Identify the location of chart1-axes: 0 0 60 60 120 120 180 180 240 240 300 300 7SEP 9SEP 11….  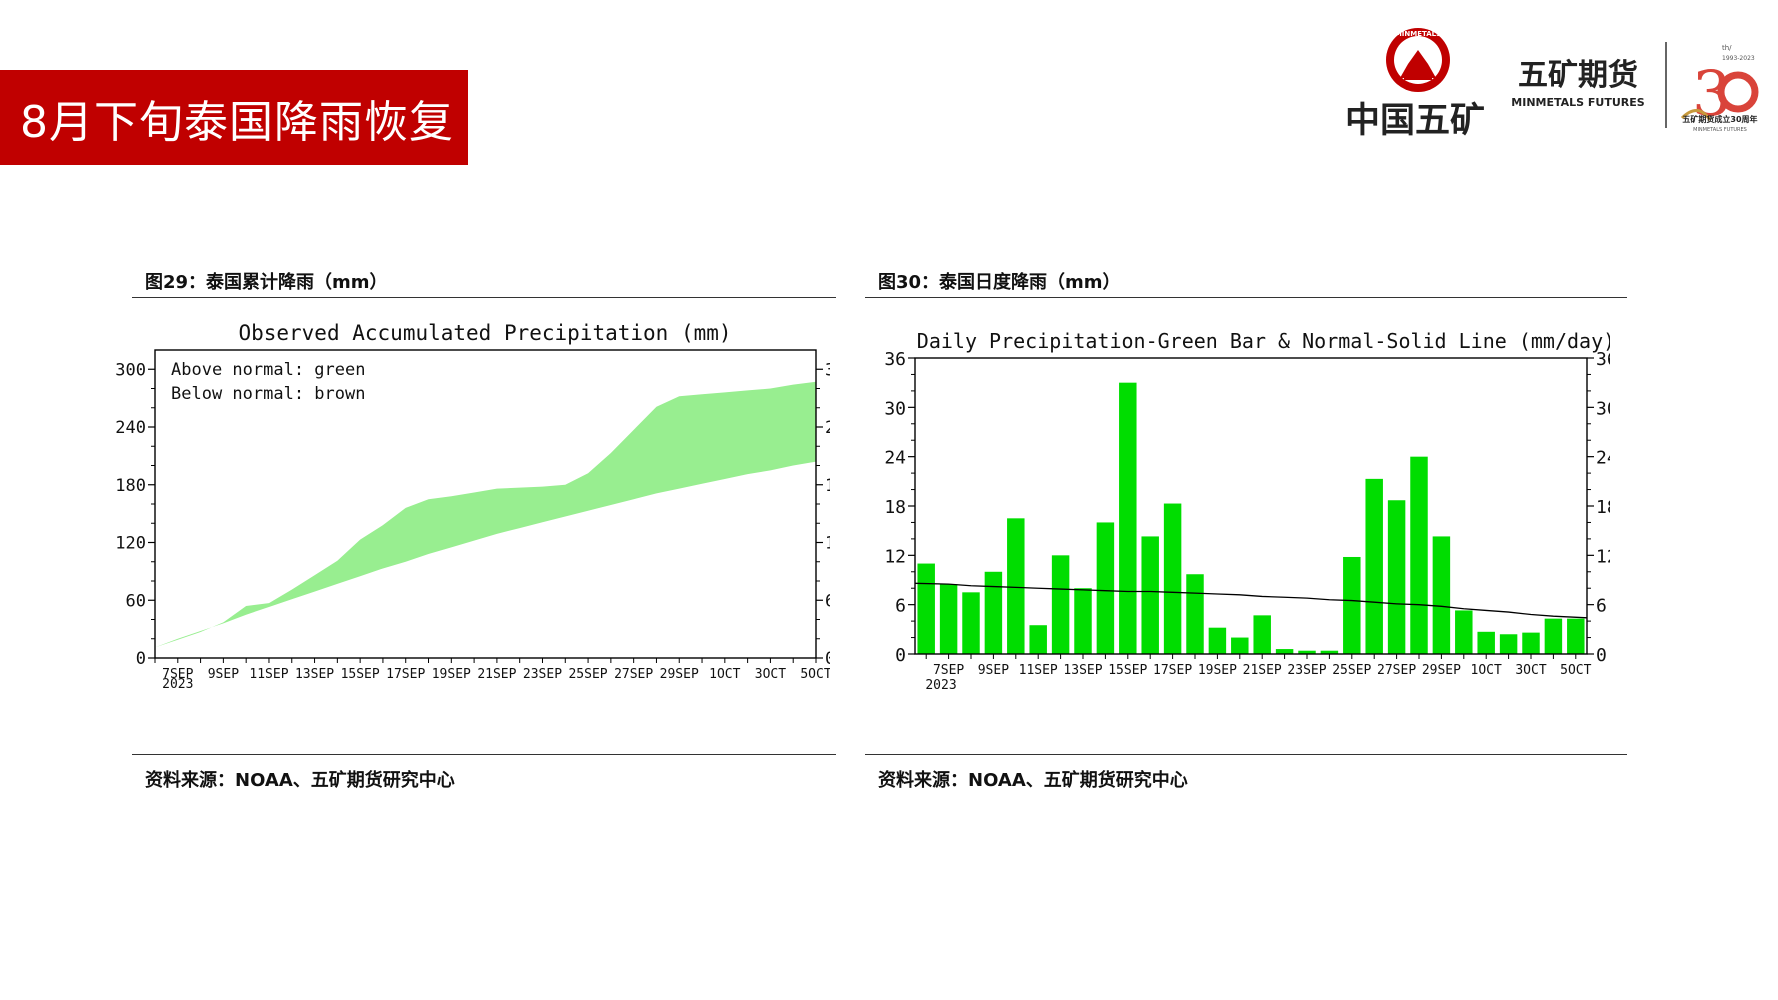
(472, 521).